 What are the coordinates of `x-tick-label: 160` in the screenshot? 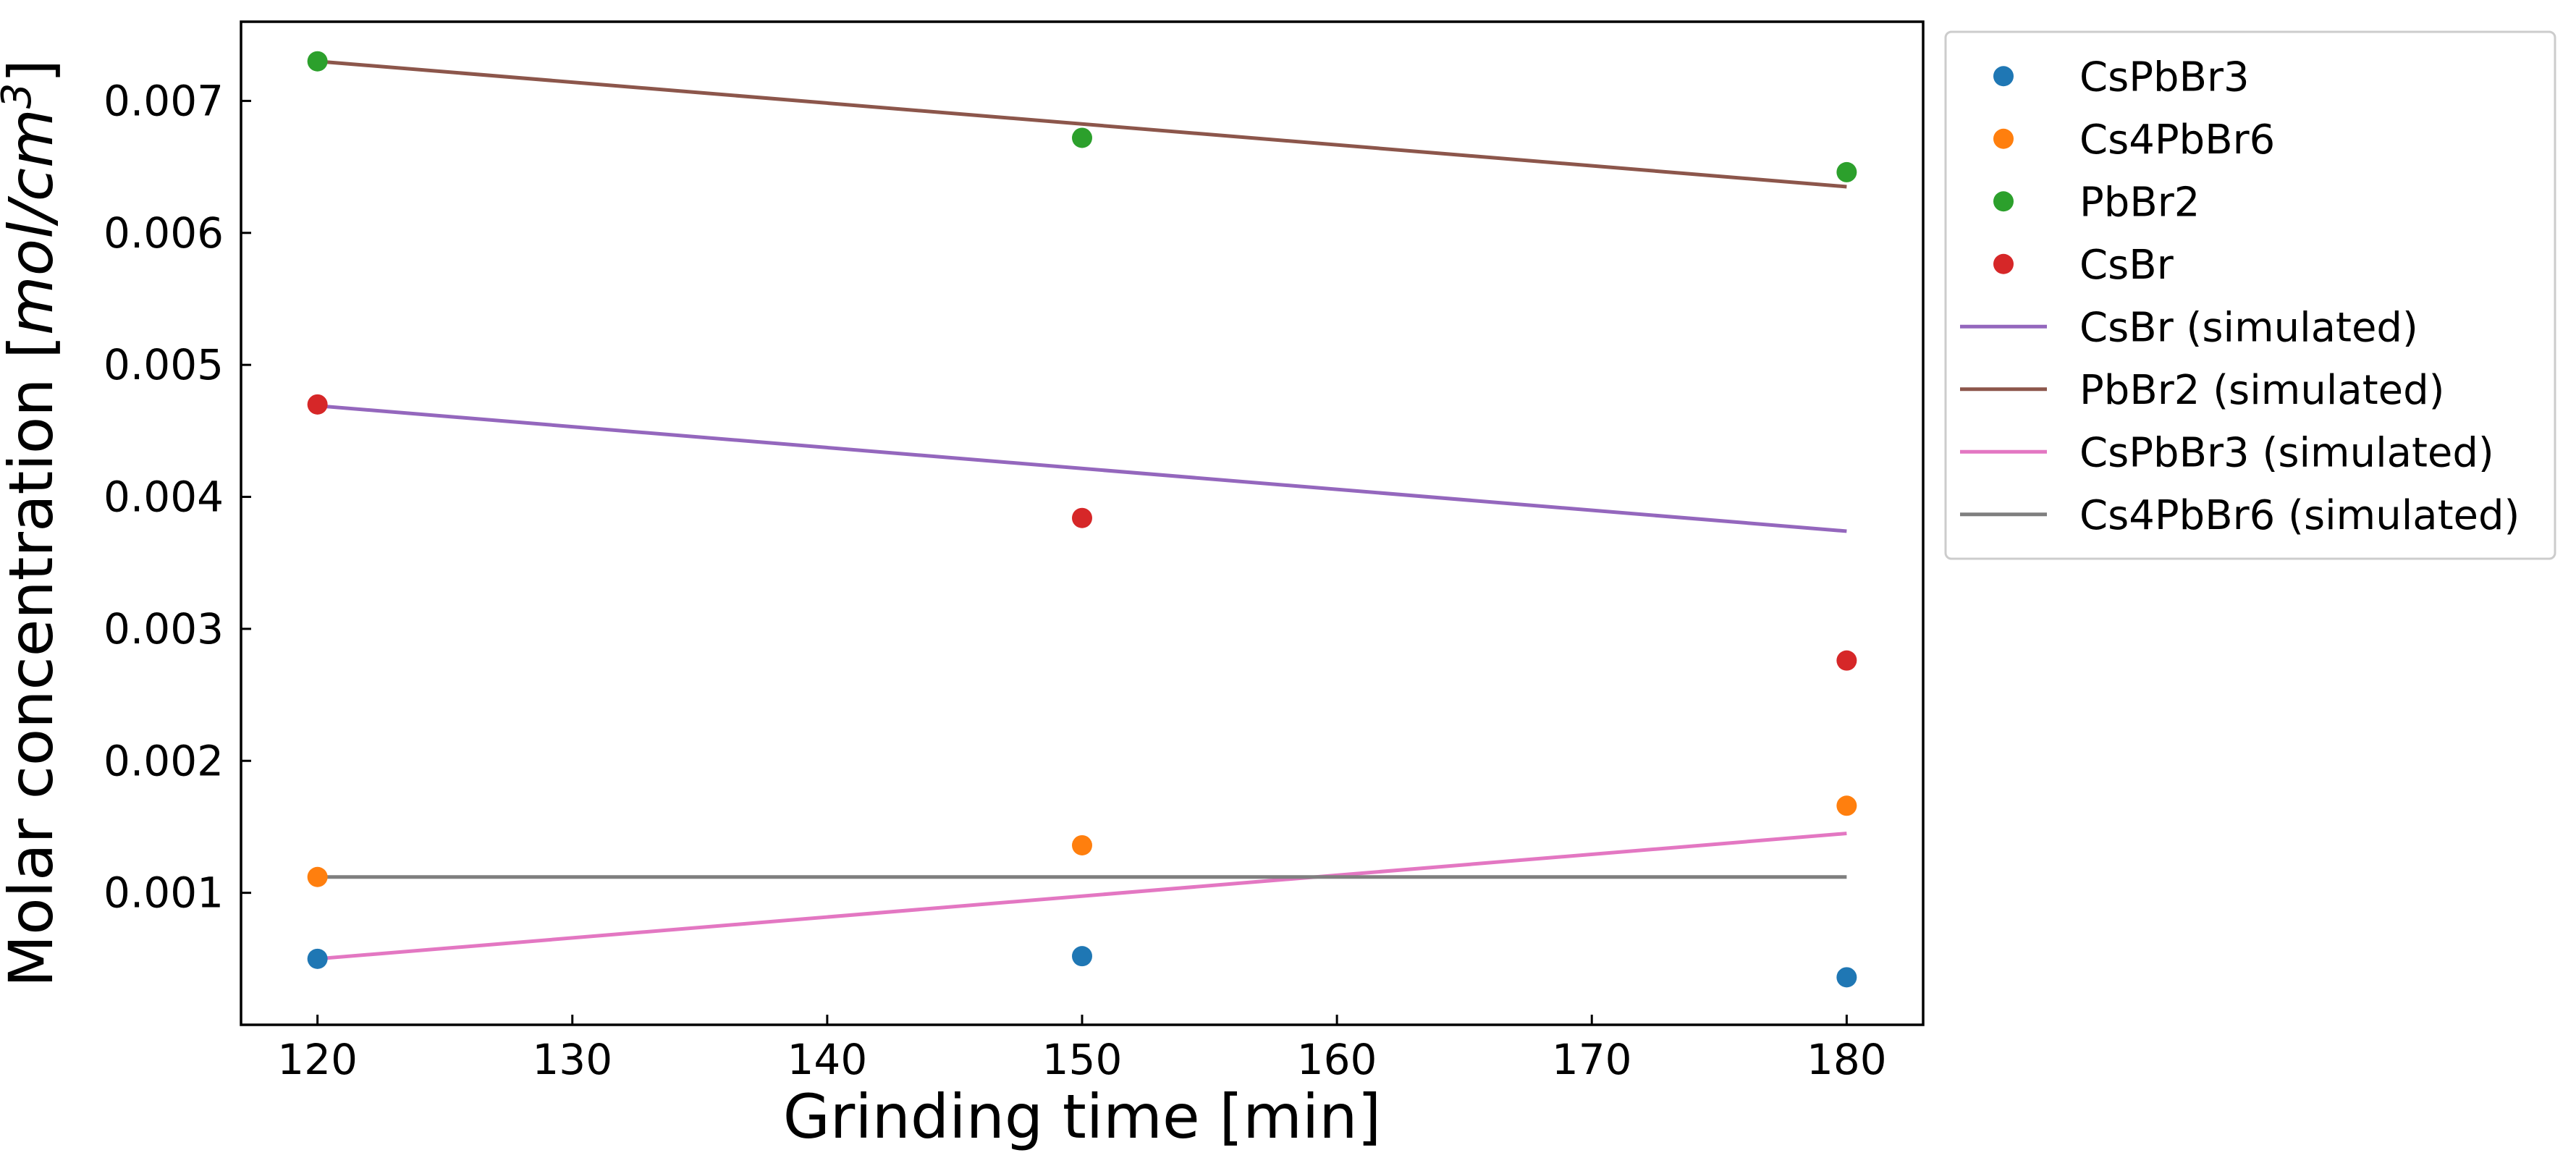 It's located at (1337, 1060).